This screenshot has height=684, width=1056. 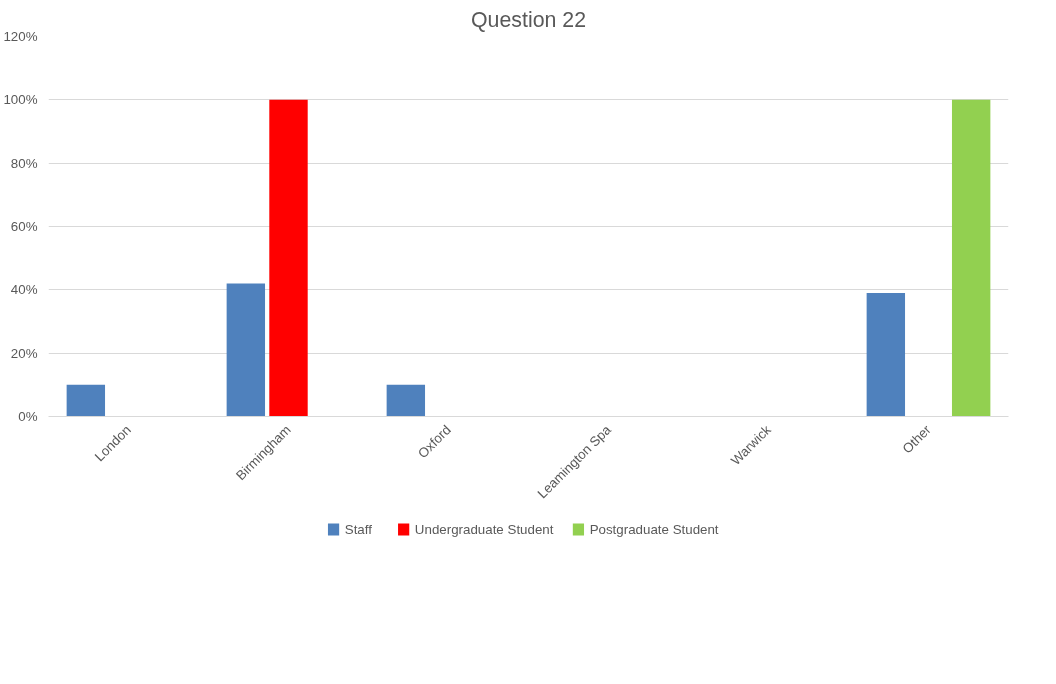 I want to click on chart-title: Question 22, so click(x=528, y=19).